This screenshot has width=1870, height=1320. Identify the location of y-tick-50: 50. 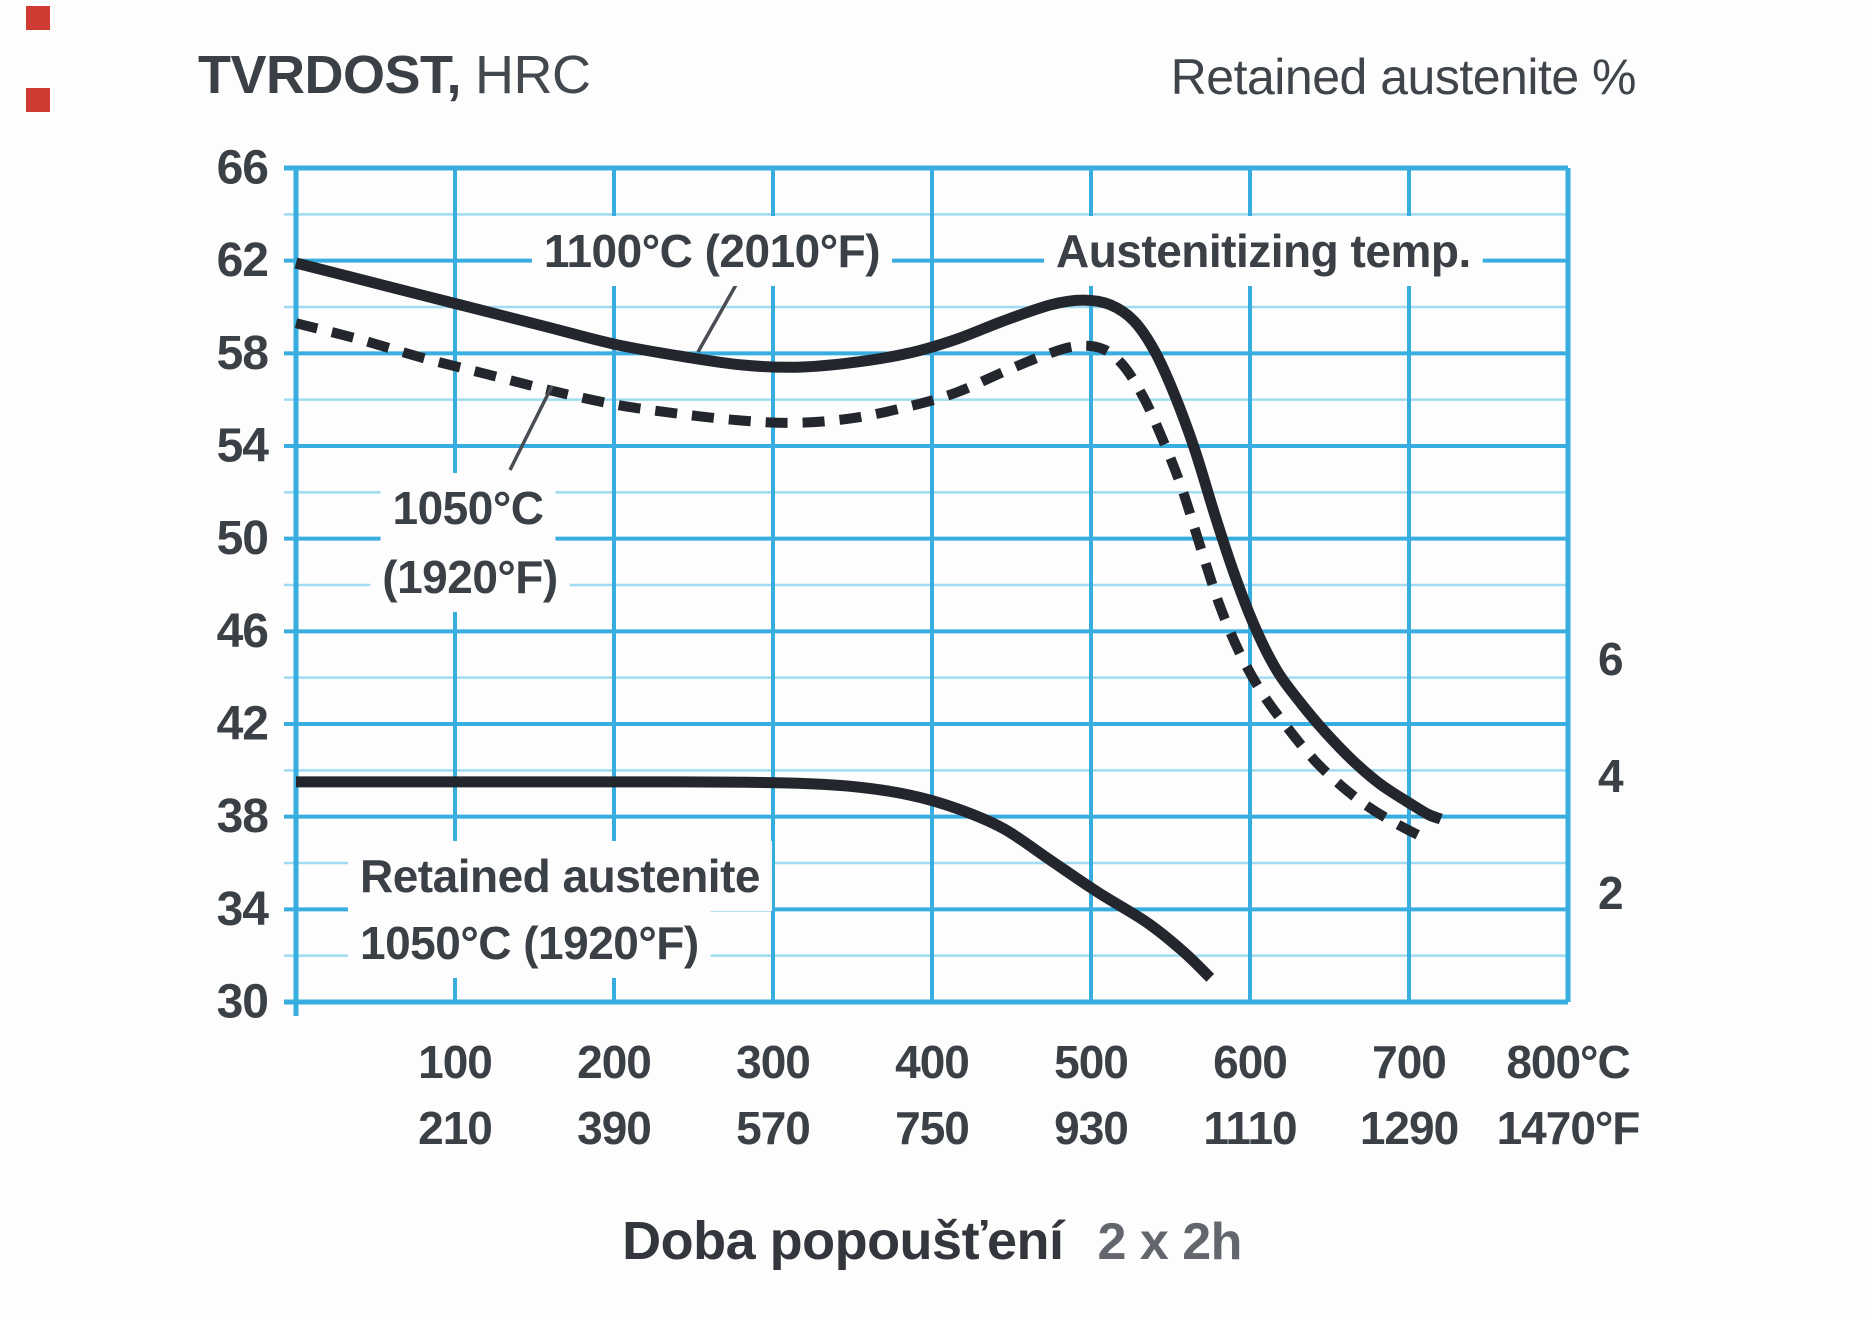
(242, 538).